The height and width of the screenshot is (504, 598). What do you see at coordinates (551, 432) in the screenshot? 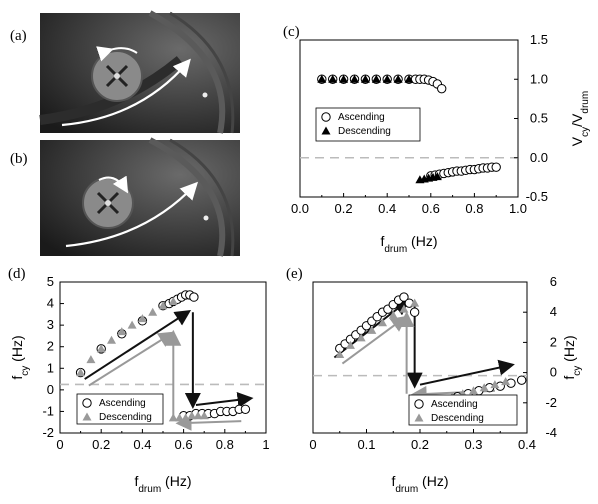
I see `y-tick-label: -4` at bounding box center [551, 432].